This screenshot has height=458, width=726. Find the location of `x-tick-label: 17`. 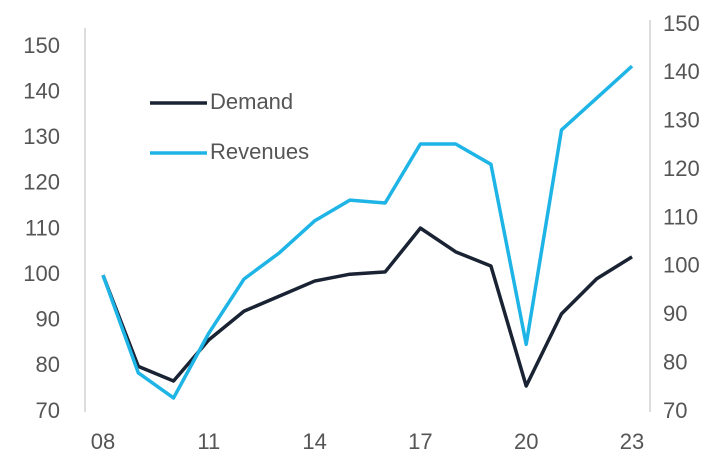

x-tick-label: 17 is located at coordinates (420, 441).